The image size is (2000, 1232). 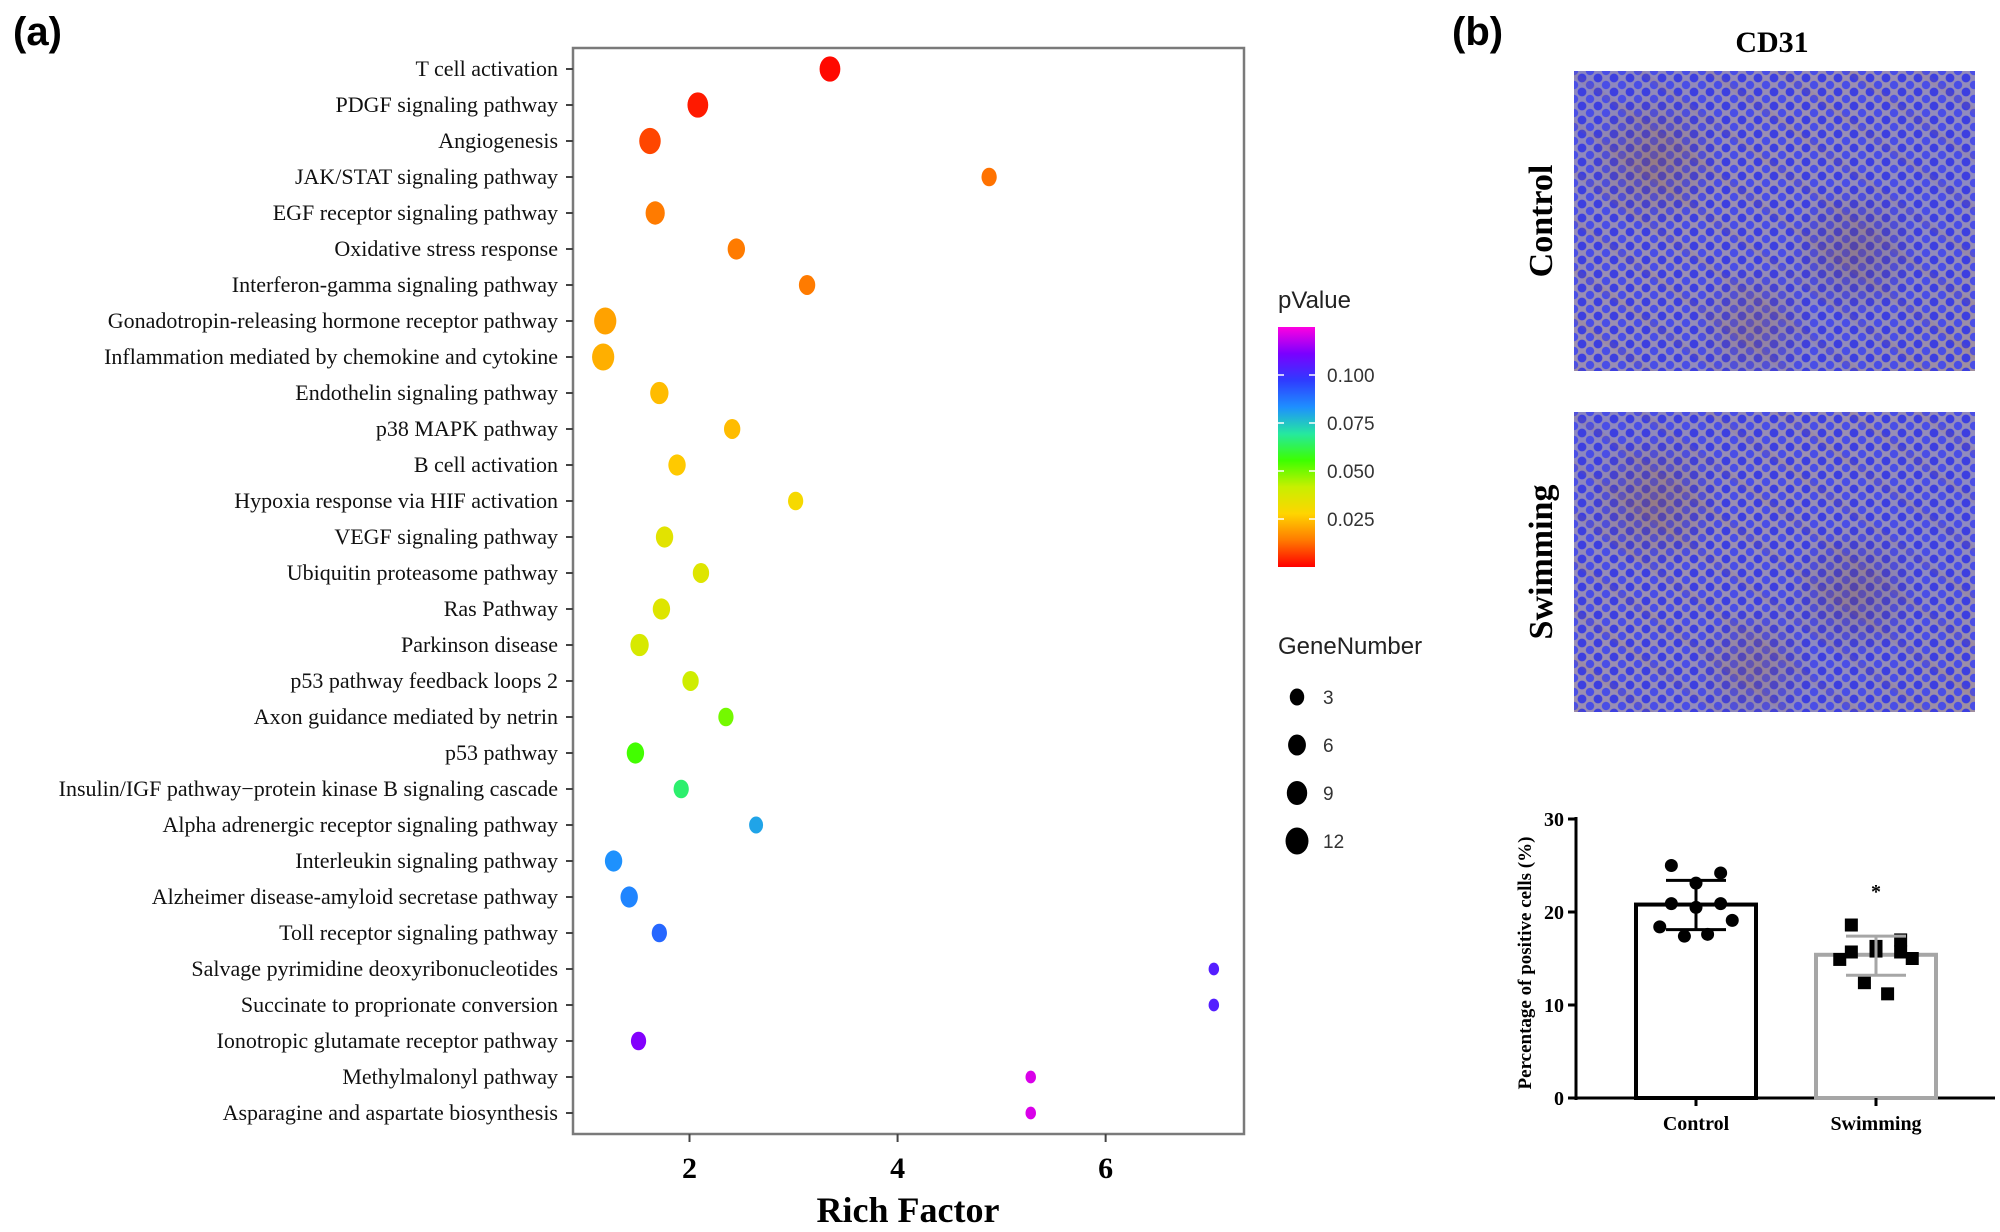 What do you see at coordinates (1774, 221) in the screenshot?
I see `micrograph-control` at bounding box center [1774, 221].